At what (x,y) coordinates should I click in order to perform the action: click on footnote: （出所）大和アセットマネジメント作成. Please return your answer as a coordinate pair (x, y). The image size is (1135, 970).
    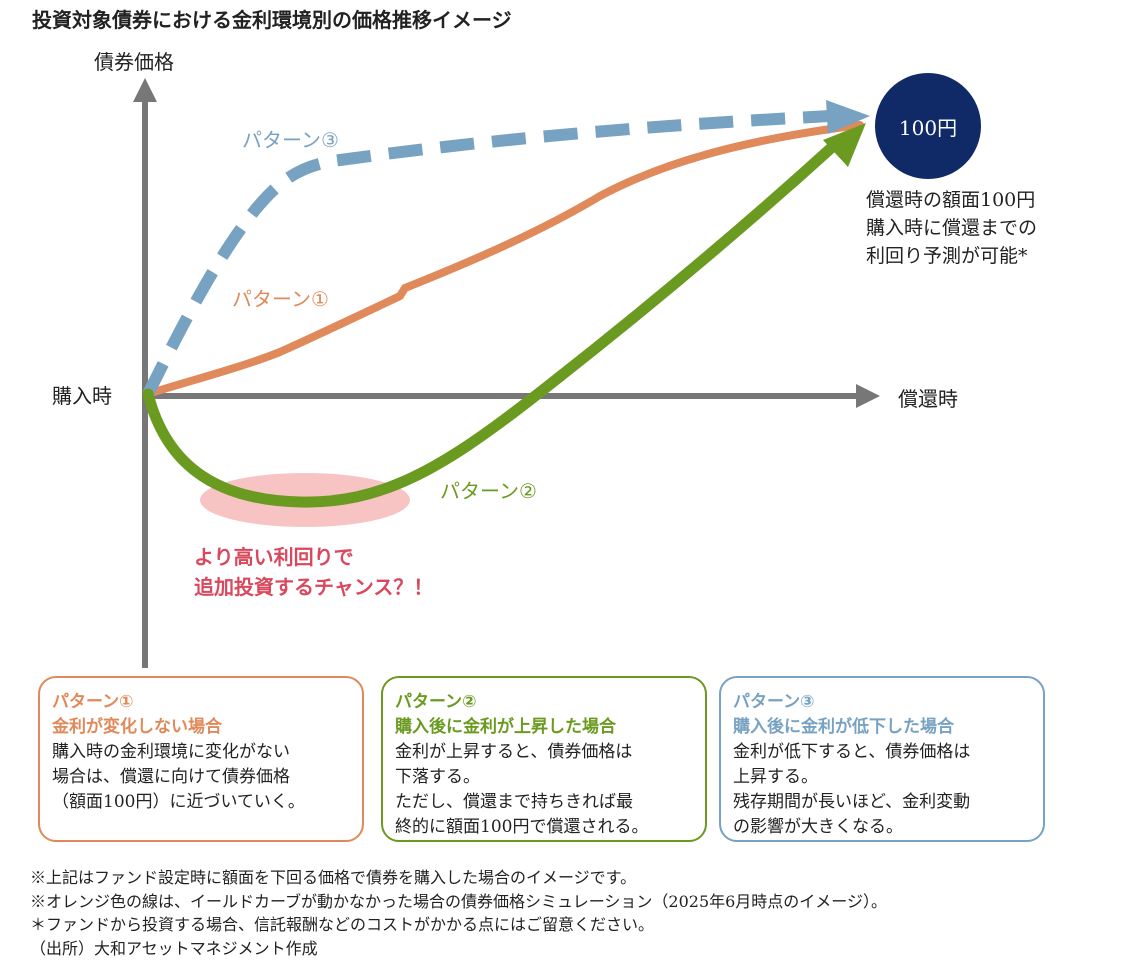
    Looking at the image, I should click on (174, 948).